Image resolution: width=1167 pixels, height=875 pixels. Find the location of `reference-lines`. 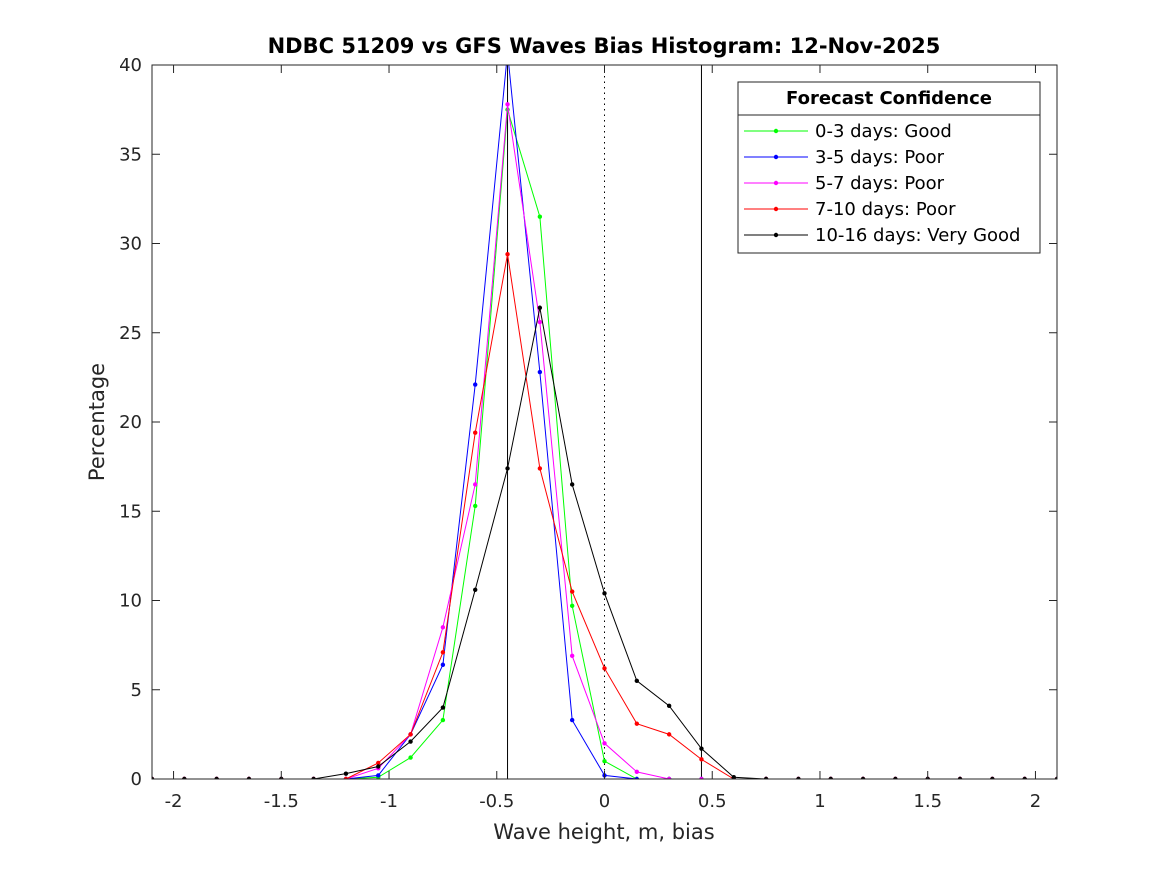

reference-lines is located at coordinates (604, 422).